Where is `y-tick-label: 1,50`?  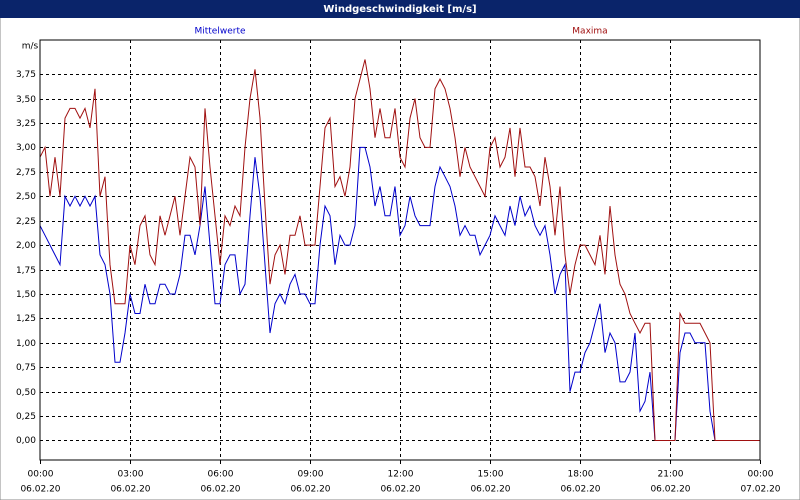 y-tick-label: 1,50 is located at coordinates (26, 295).